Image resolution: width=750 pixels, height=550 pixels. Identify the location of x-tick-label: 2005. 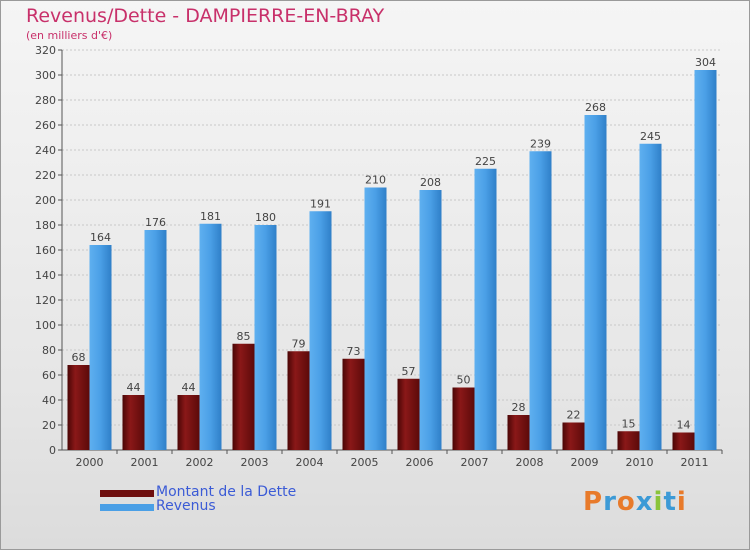
(365, 462).